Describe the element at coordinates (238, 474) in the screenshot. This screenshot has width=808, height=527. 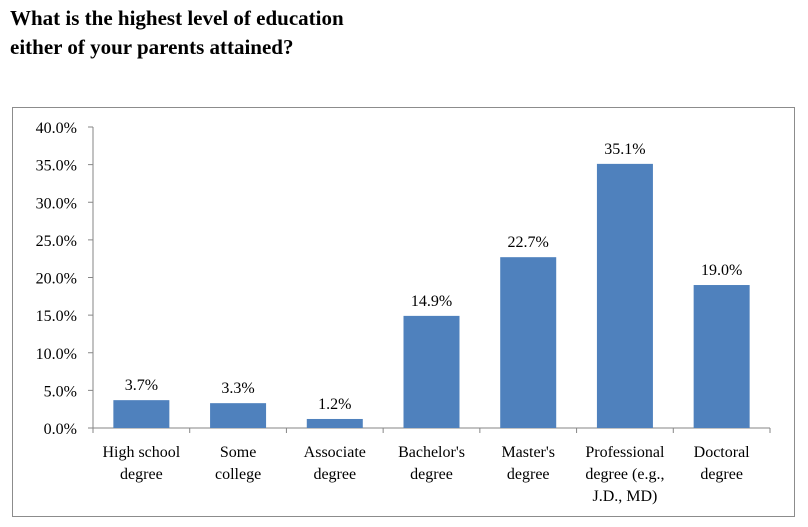
I see `x-tick-label-line: college` at that location.